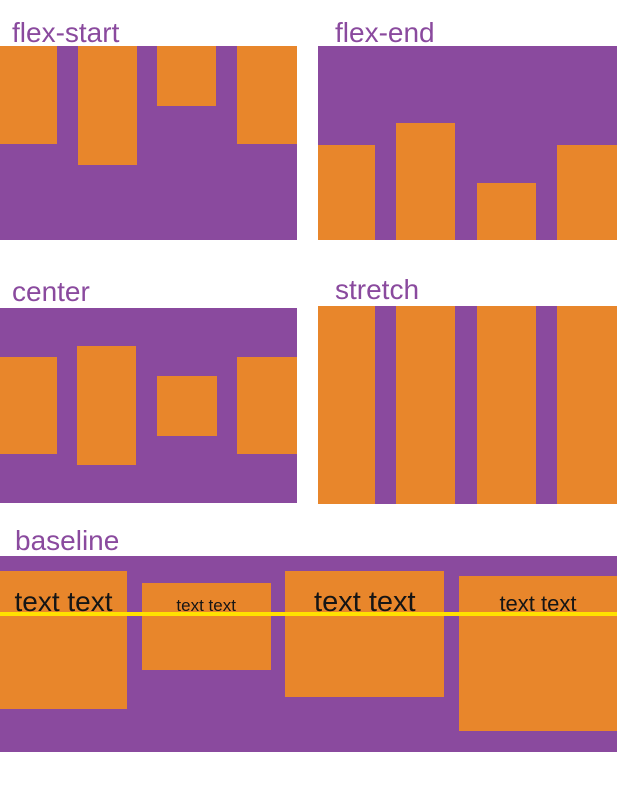  Describe the element at coordinates (51, 291) in the screenshot. I see `panel-label-center: center` at that location.